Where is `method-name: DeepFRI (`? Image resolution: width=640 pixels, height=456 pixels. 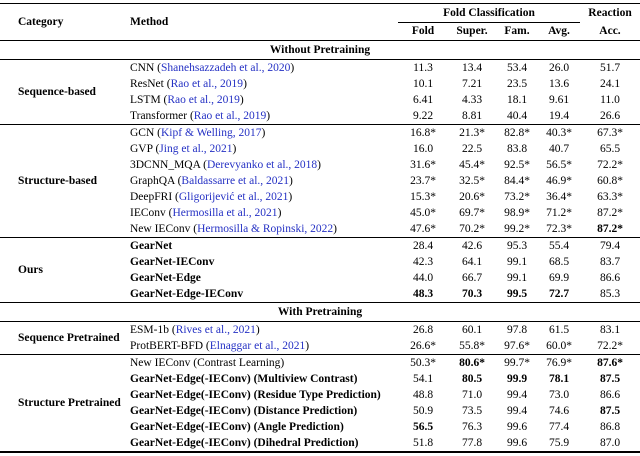
method-name: DeepFRI ( is located at coordinates (154, 197).